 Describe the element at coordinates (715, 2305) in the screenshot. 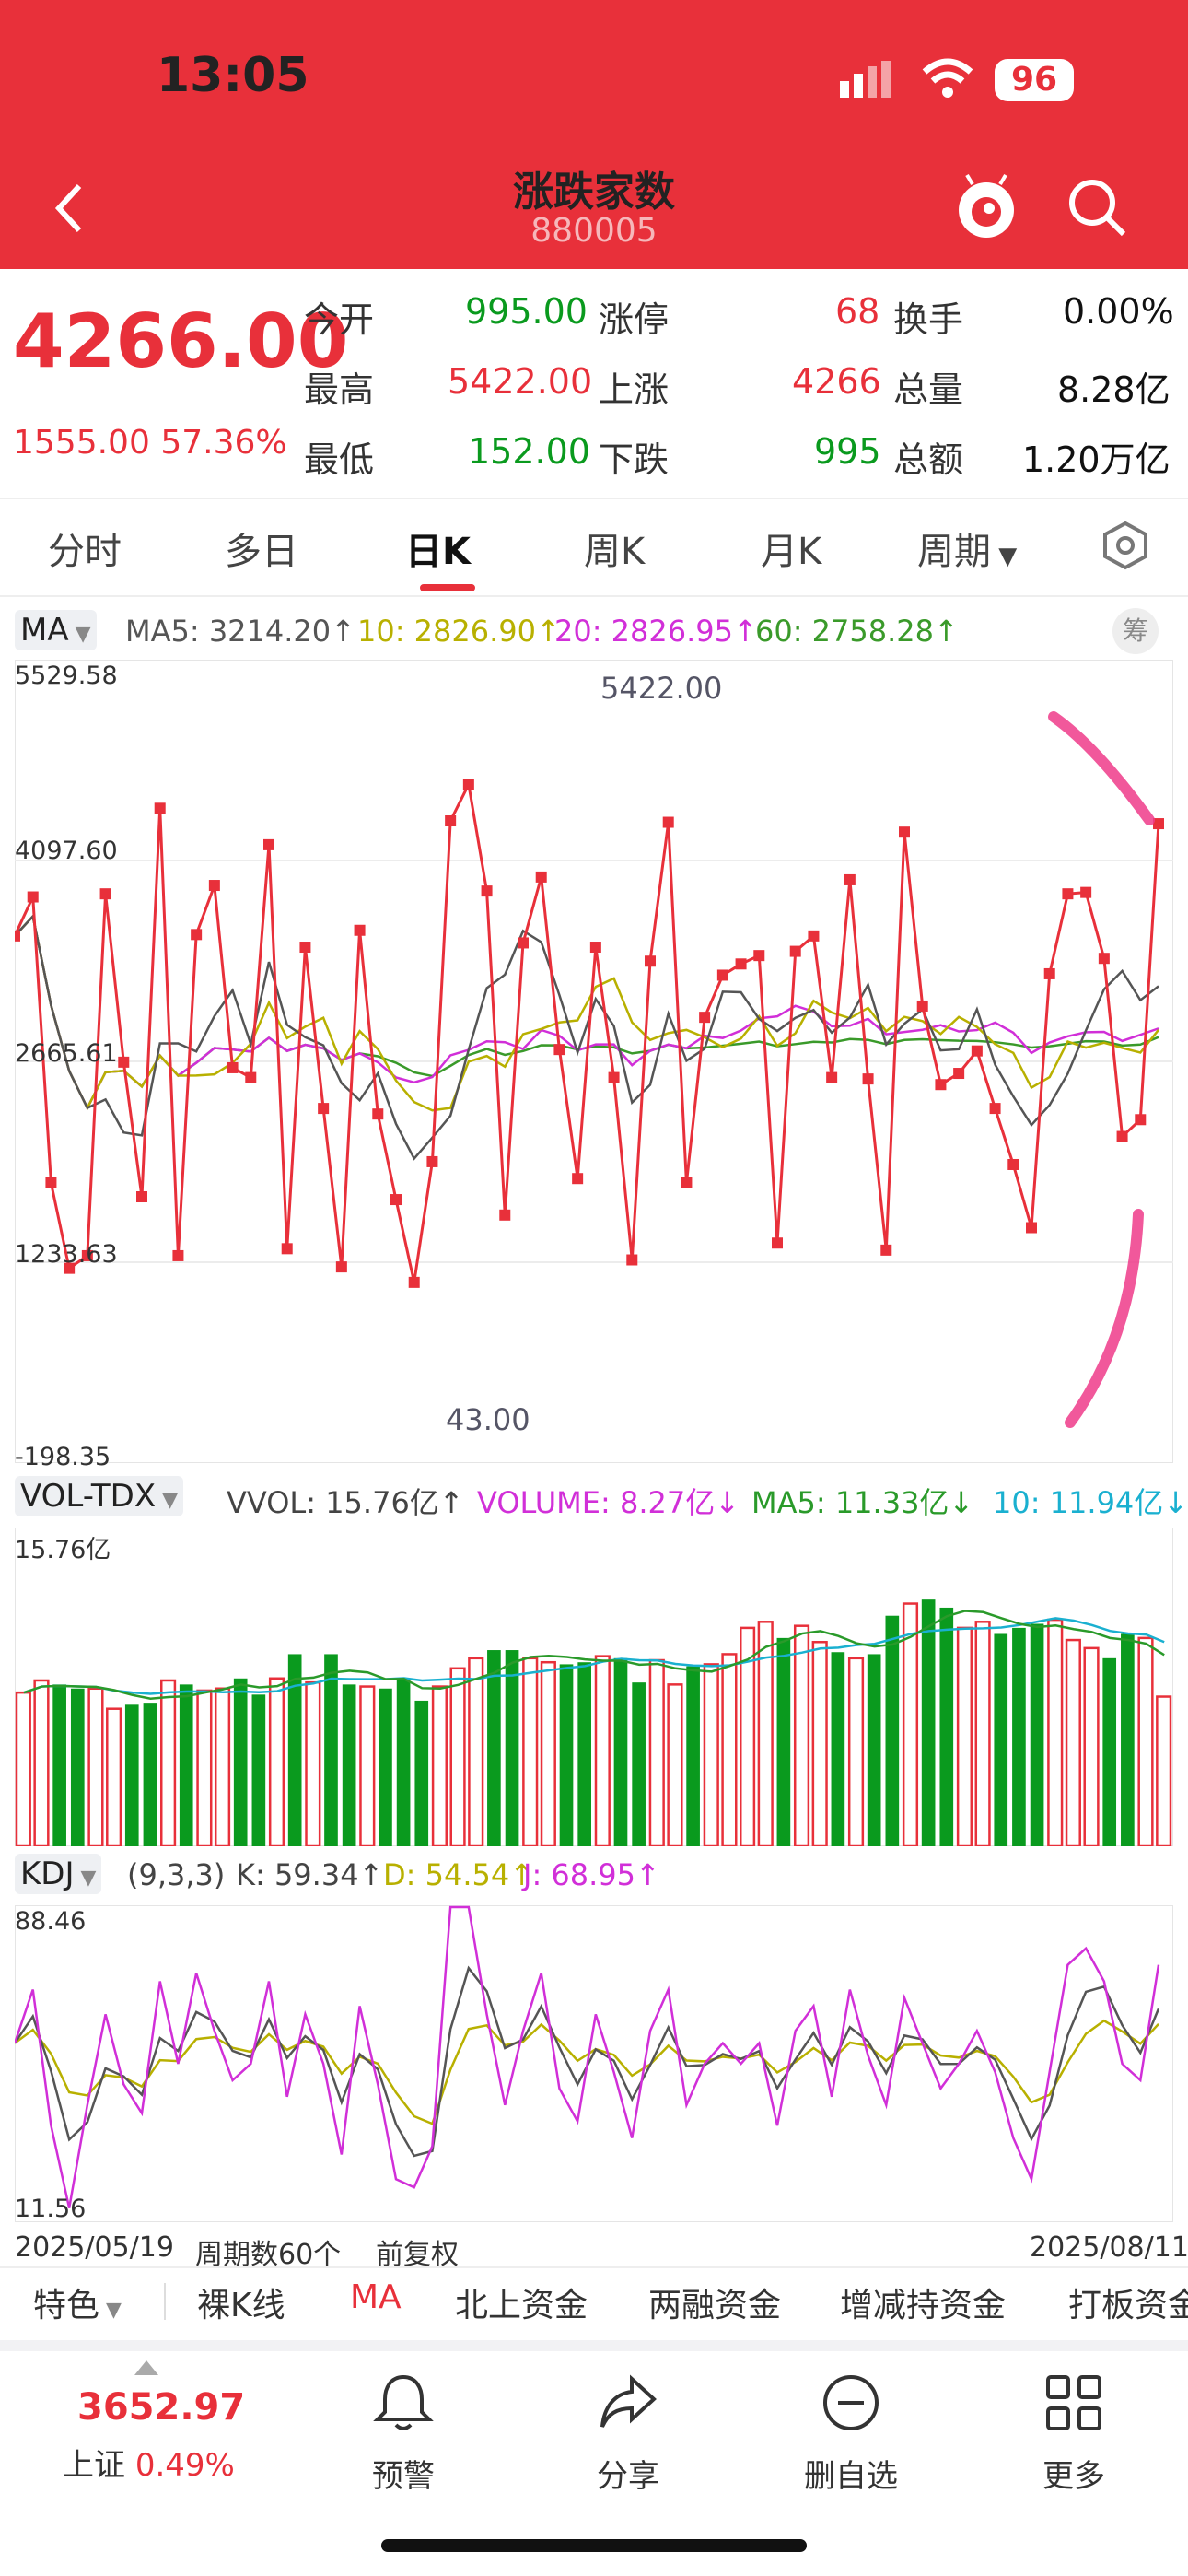

I see `feature-margin: 两融资金` at that location.